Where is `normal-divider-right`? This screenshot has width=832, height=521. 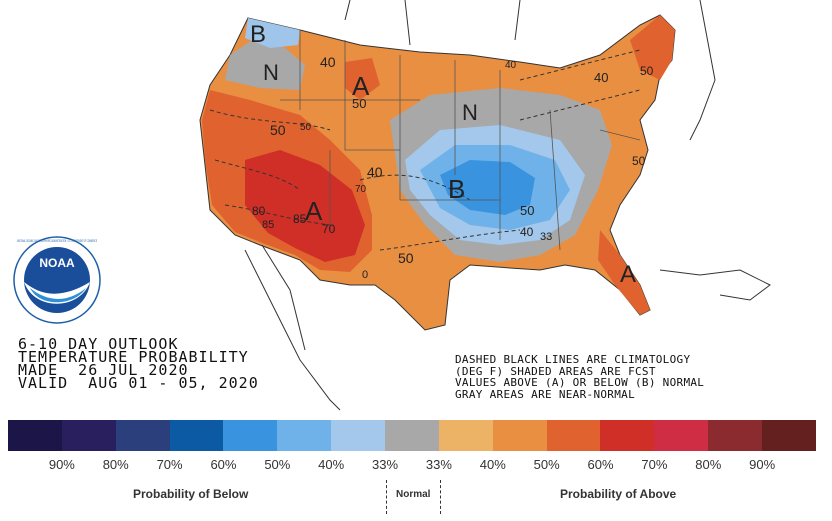 normal-divider-right is located at coordinates (440, 497).